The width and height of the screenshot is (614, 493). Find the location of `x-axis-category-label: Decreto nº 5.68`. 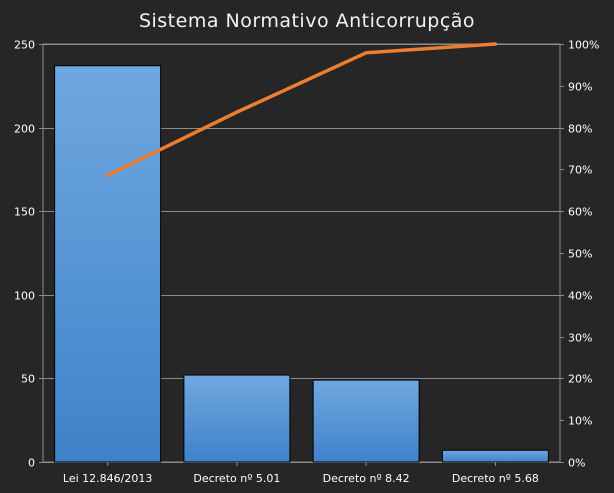

x-axis-category-label: Decreto nº 5.68 is located at coordinates (495, 478).